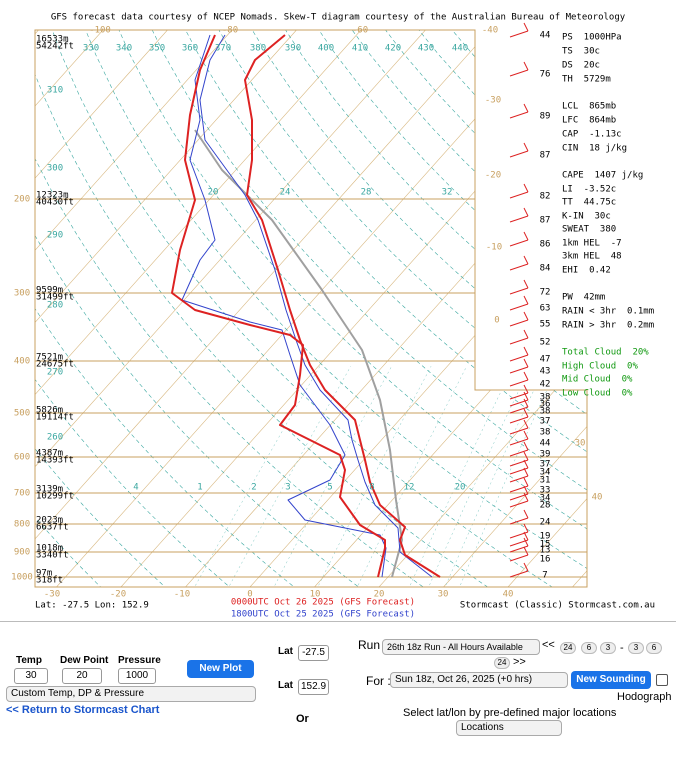 The height and width of the screenshot is (768, 676). I want to click on diagram-label: 400, so click(22, 362).